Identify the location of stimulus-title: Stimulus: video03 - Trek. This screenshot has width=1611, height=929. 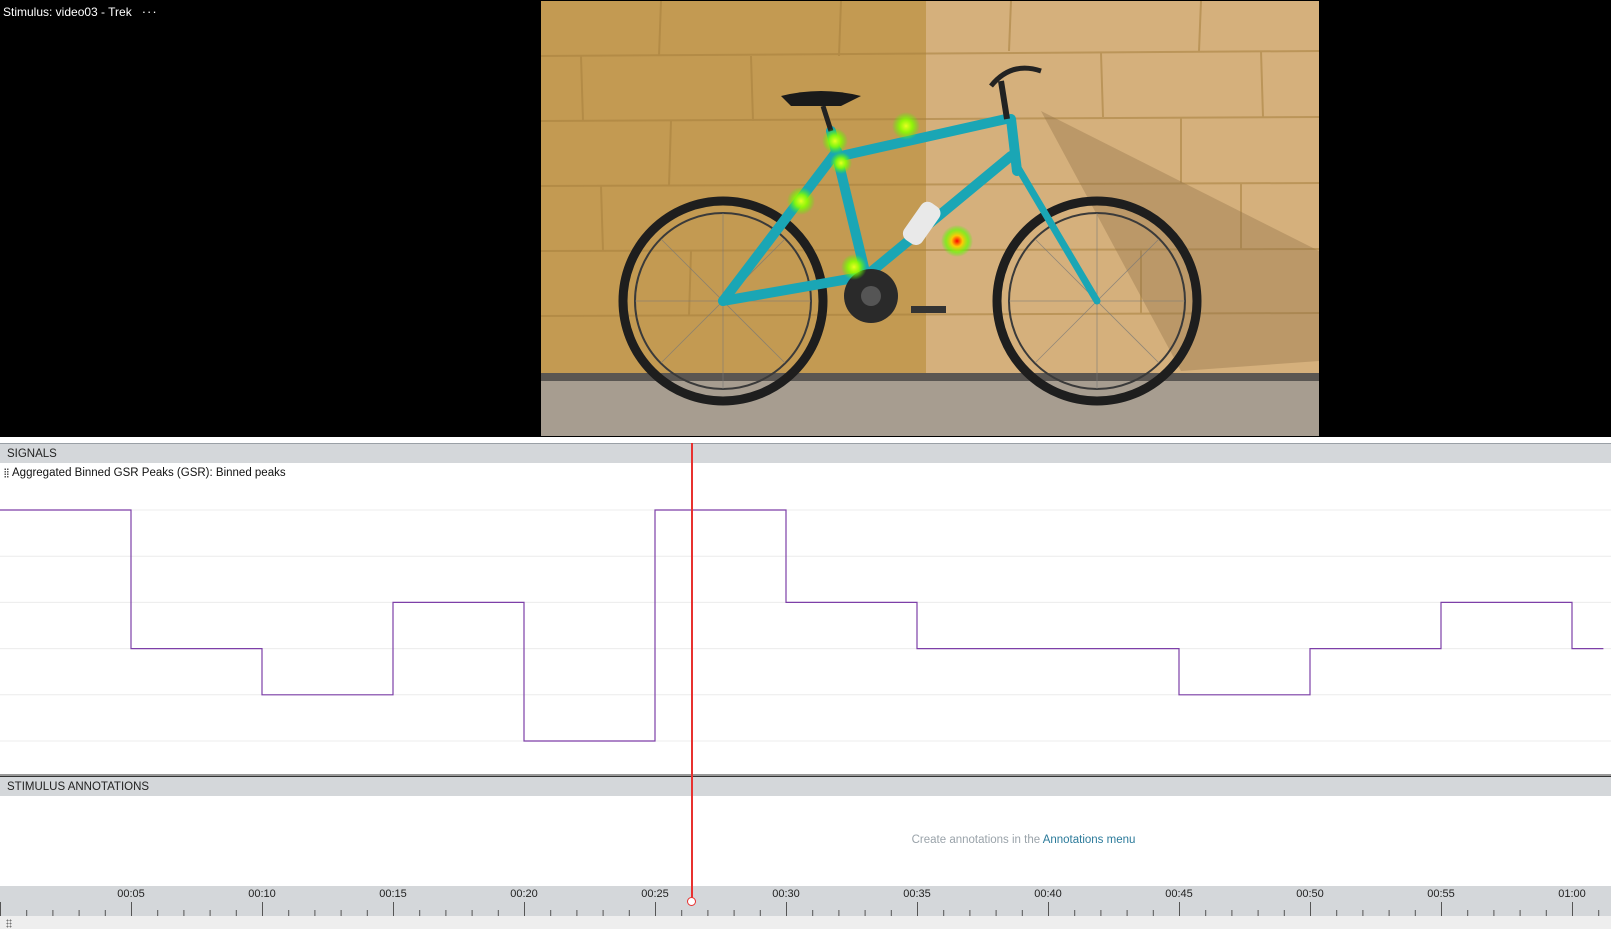
(67, 11).